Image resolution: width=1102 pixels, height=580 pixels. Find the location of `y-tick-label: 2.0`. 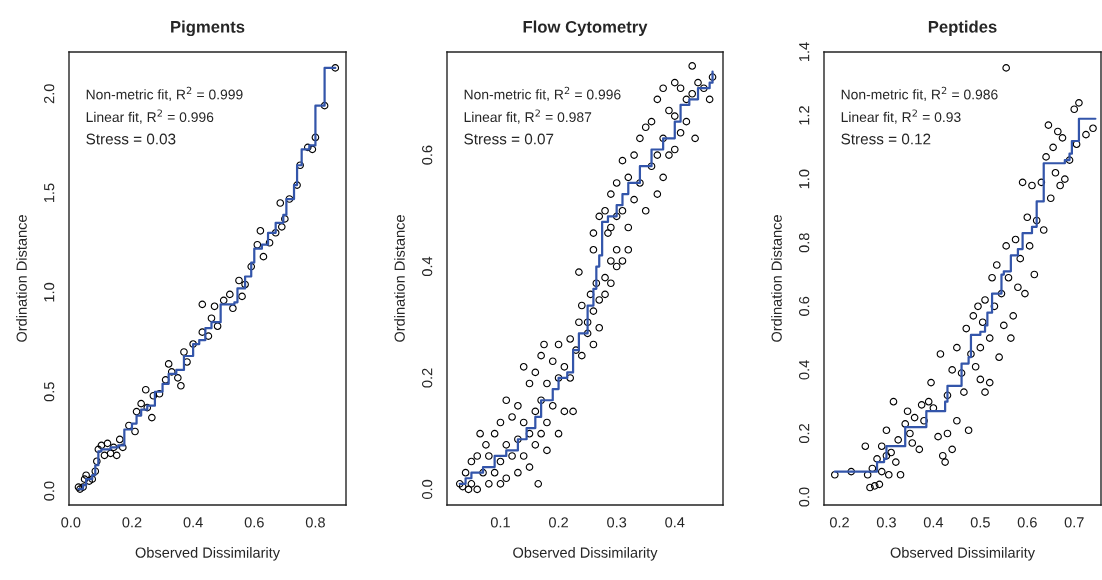

y-tick-label: 2.0 is located at coordinates (49, 94).